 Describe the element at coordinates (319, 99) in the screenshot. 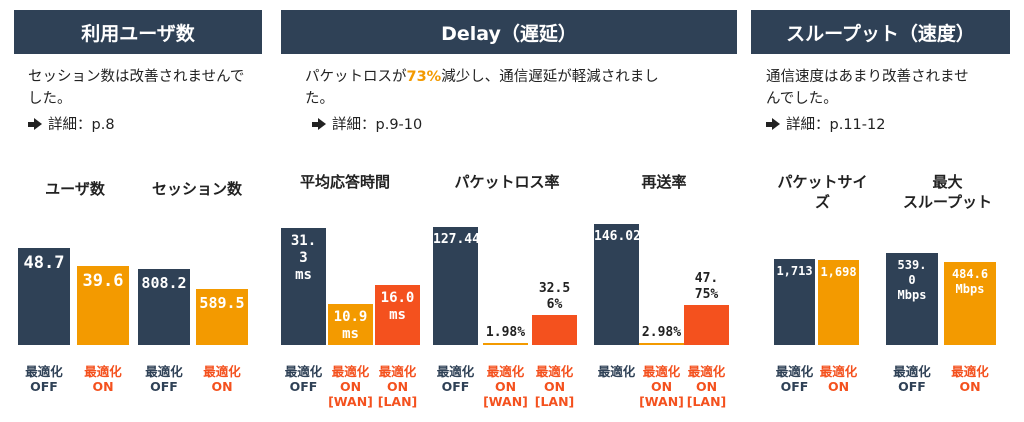

I see `description-line: た。` at that location.